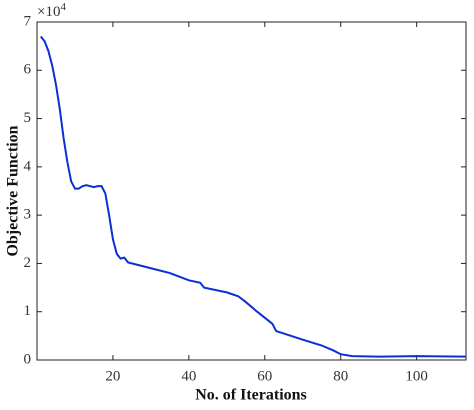 The image size is (474, 410). Describe the element at coordinates (188, 376) in the screenshot. I see `x-tick-label: 40` at that location.